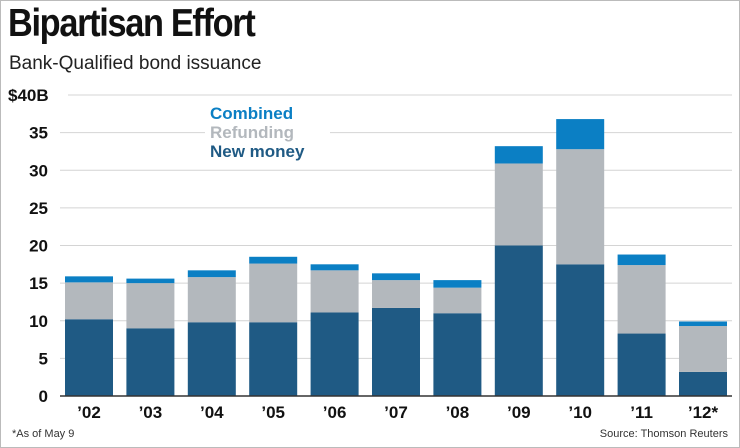  What do you see at coordinates (38, 283) in the screenshot?
I see `y-tick-label: 15` at bounding box center [38, 283].